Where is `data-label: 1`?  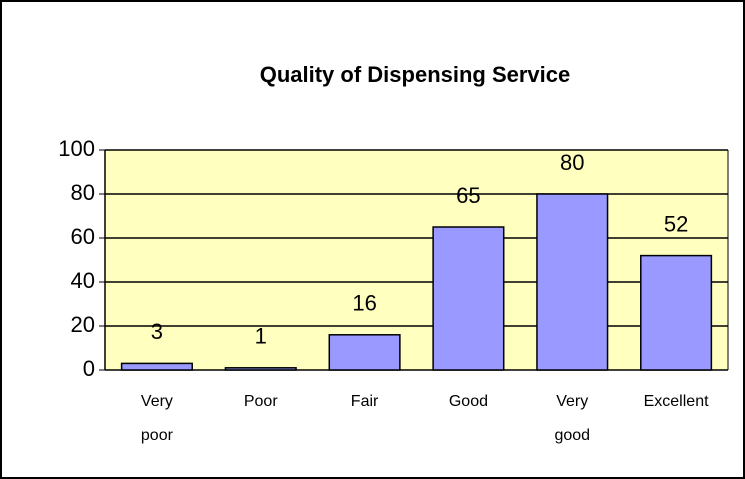 data-label: 1 is located at coordinates (261, 336).